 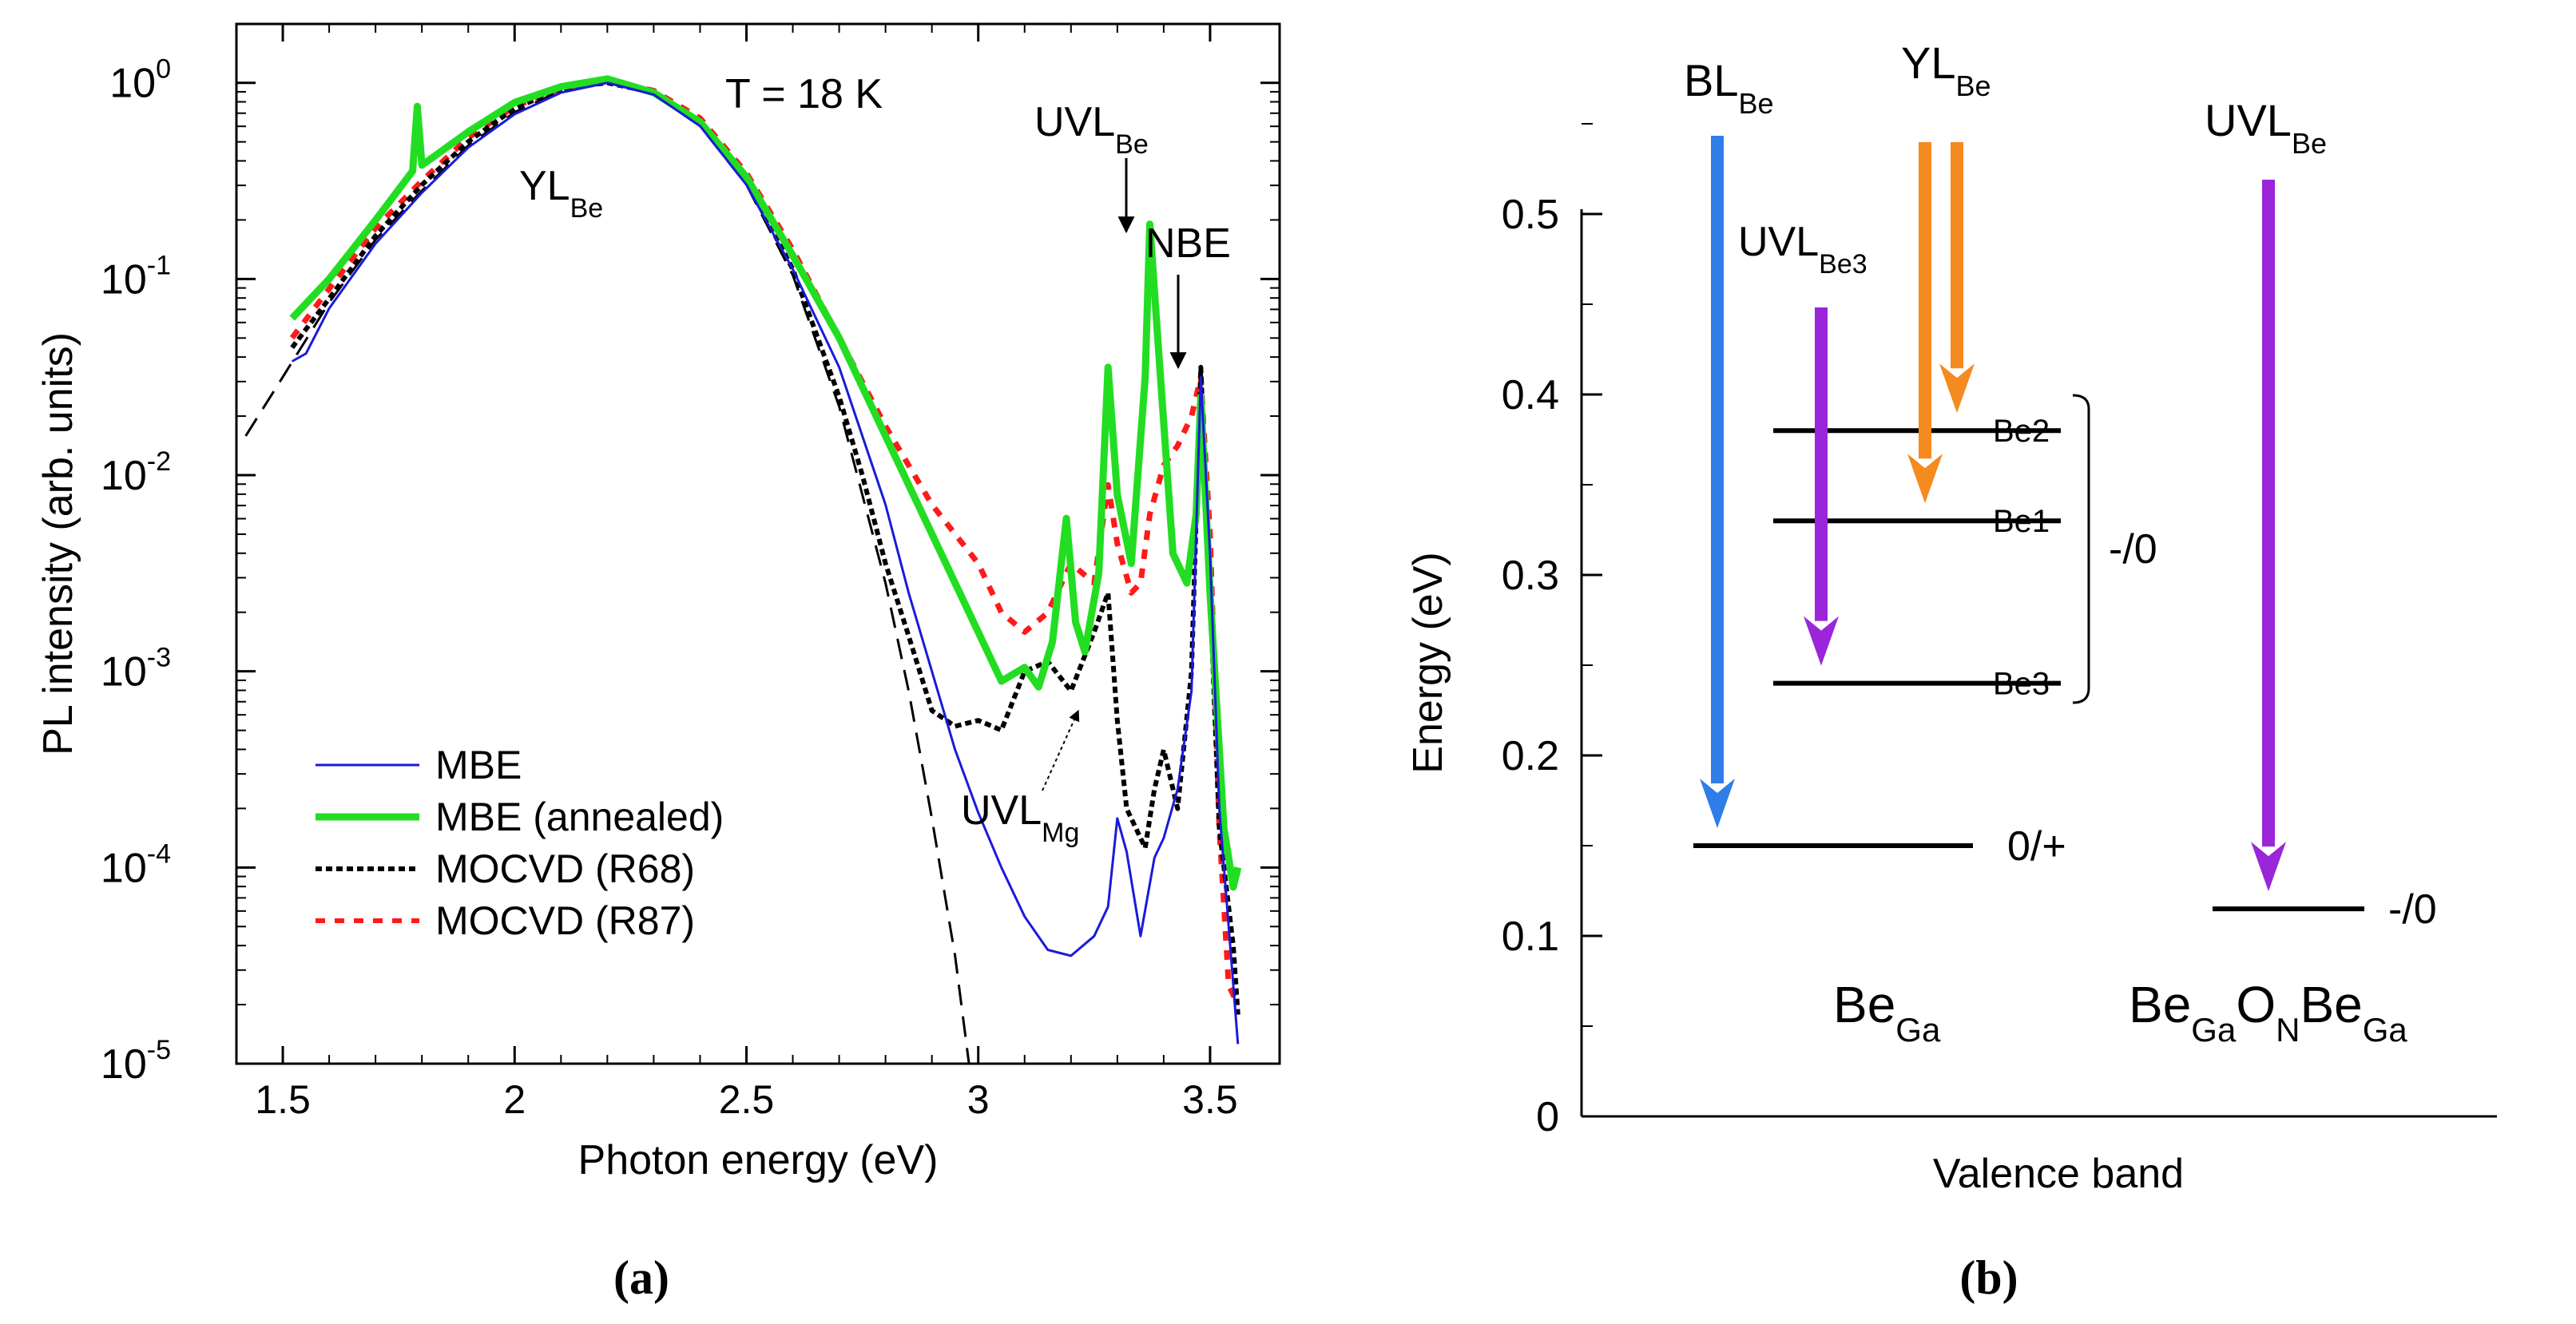 What do you see at coordinates (2256, 1004) in the screenshot?
I see `complex-o: O` at bounding box center [2256, 1004].